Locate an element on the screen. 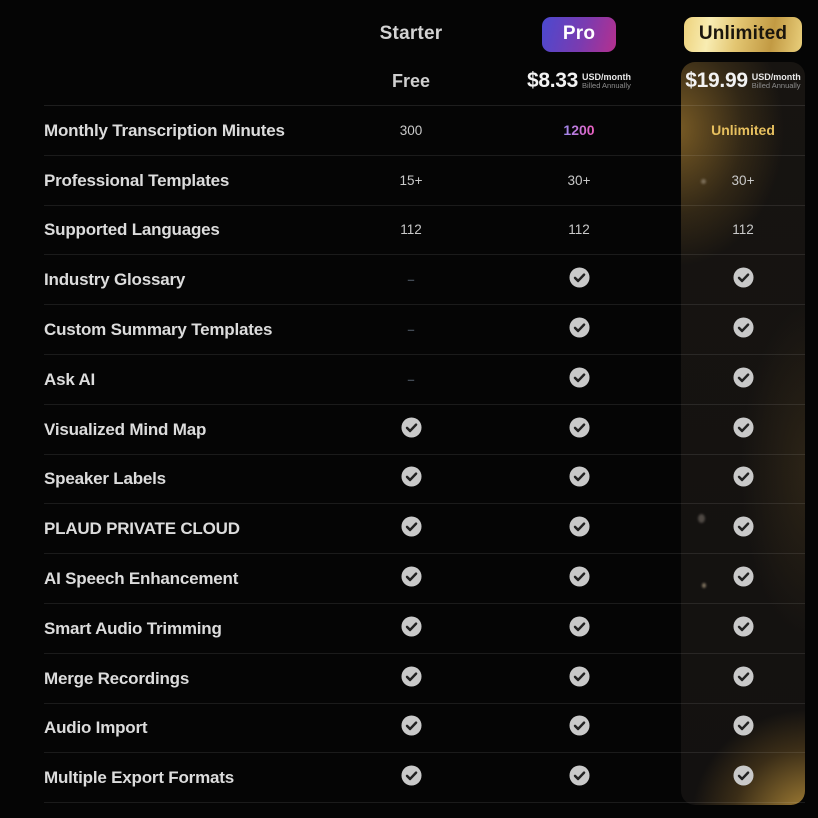  pro-price-amount: $8.33 is located at coordinates (552, 80).